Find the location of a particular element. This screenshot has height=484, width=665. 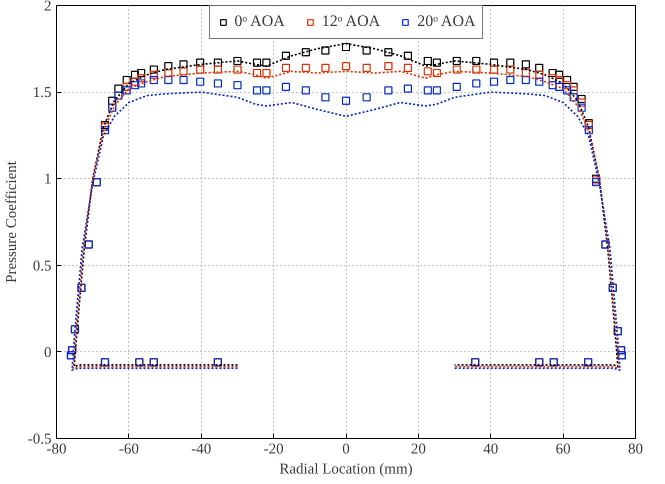

x-tick-label: 20 is located at coordinates (418, 450).